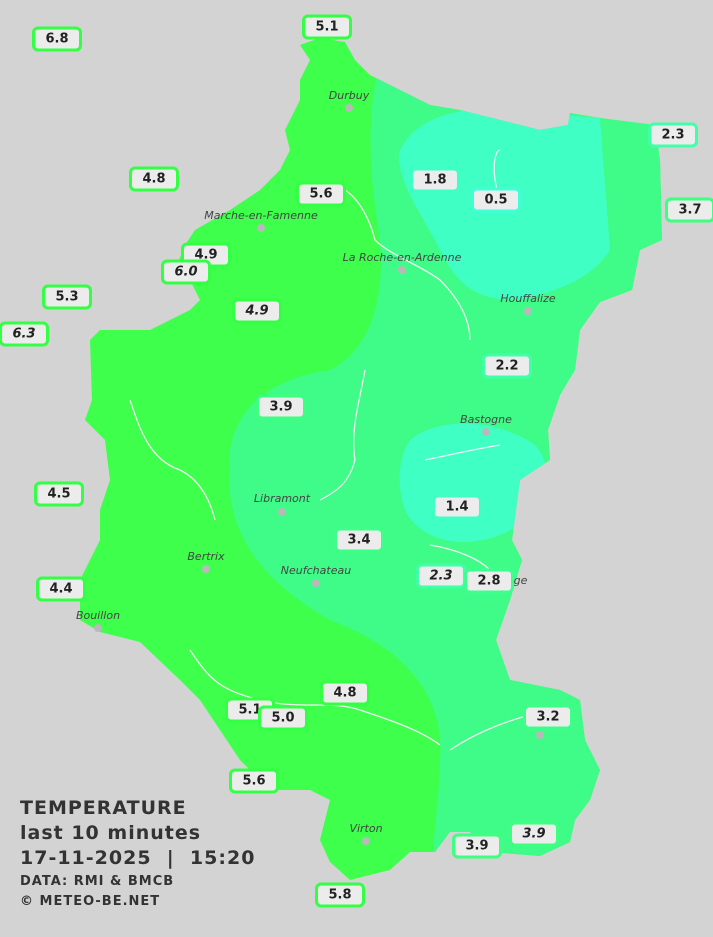 This screenshot has width=713, height=937. What do you see at coordinates (24, 334) in the screenshot?
I see `station-temperature-label: 6.3` at bounding box center [24, 334].